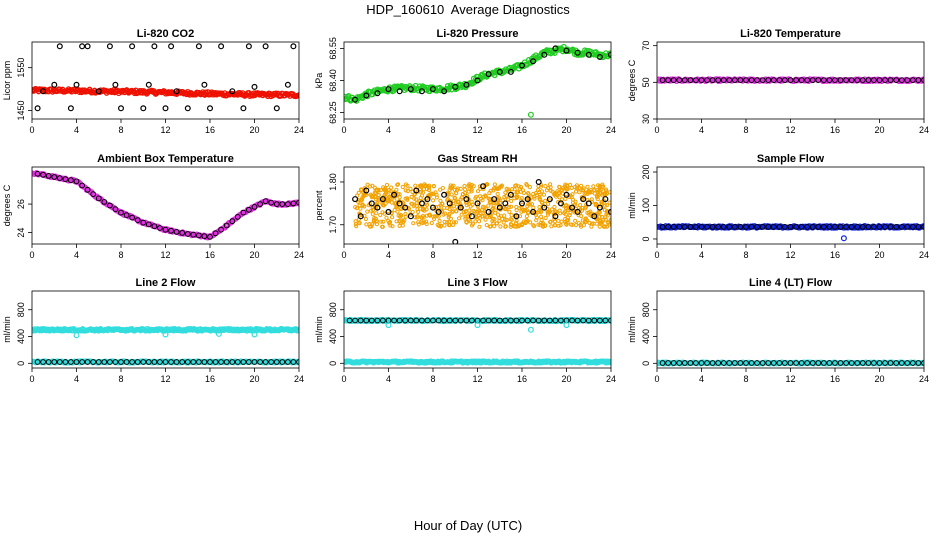  Describe the element at coordinates (745, 255) in the screenshot. I see `x-tick-label: 8` at that location.